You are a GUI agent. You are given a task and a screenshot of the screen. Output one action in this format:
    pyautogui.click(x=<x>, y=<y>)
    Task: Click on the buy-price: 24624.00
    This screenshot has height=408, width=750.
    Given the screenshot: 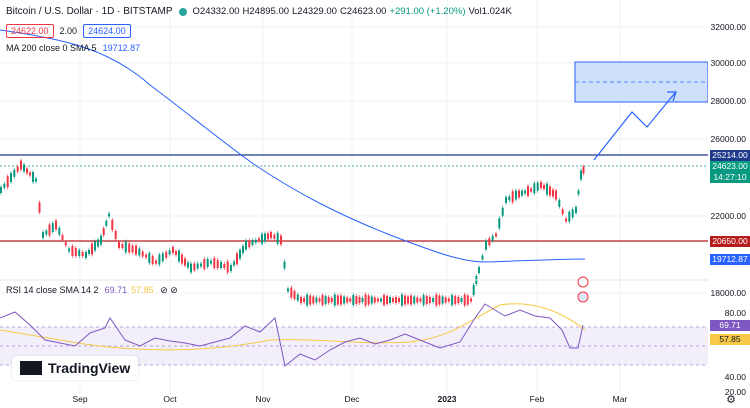 What is the action you would take?
    pyautogui.click(x=107, y=31)
    